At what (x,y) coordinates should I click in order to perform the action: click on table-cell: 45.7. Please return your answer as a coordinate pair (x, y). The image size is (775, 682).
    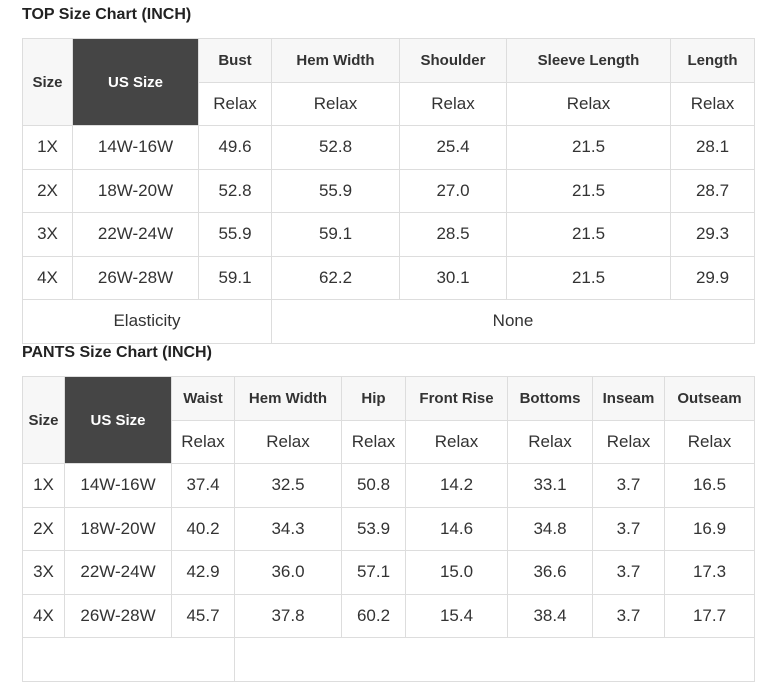
    Looking at the image, I should click on (203, 615).